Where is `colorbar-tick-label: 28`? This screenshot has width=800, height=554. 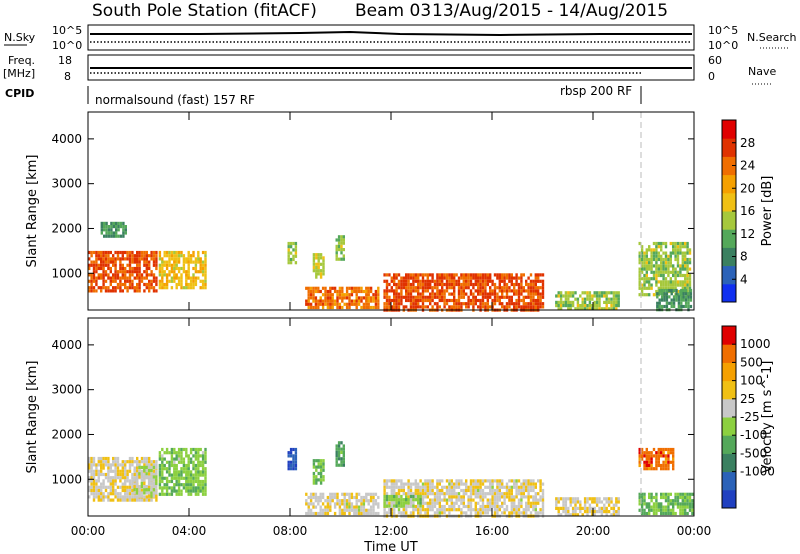
colorbar-tick-label: 28 is located at coordinates (747, 143).